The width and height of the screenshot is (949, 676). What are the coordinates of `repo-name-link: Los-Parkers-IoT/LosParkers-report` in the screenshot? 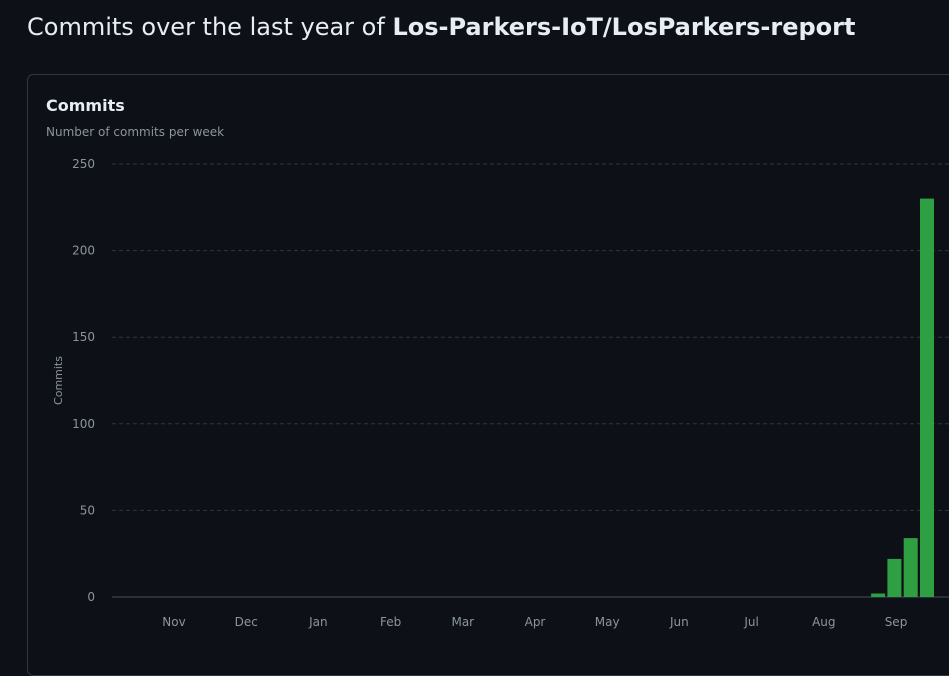 It's located at (624, 27).